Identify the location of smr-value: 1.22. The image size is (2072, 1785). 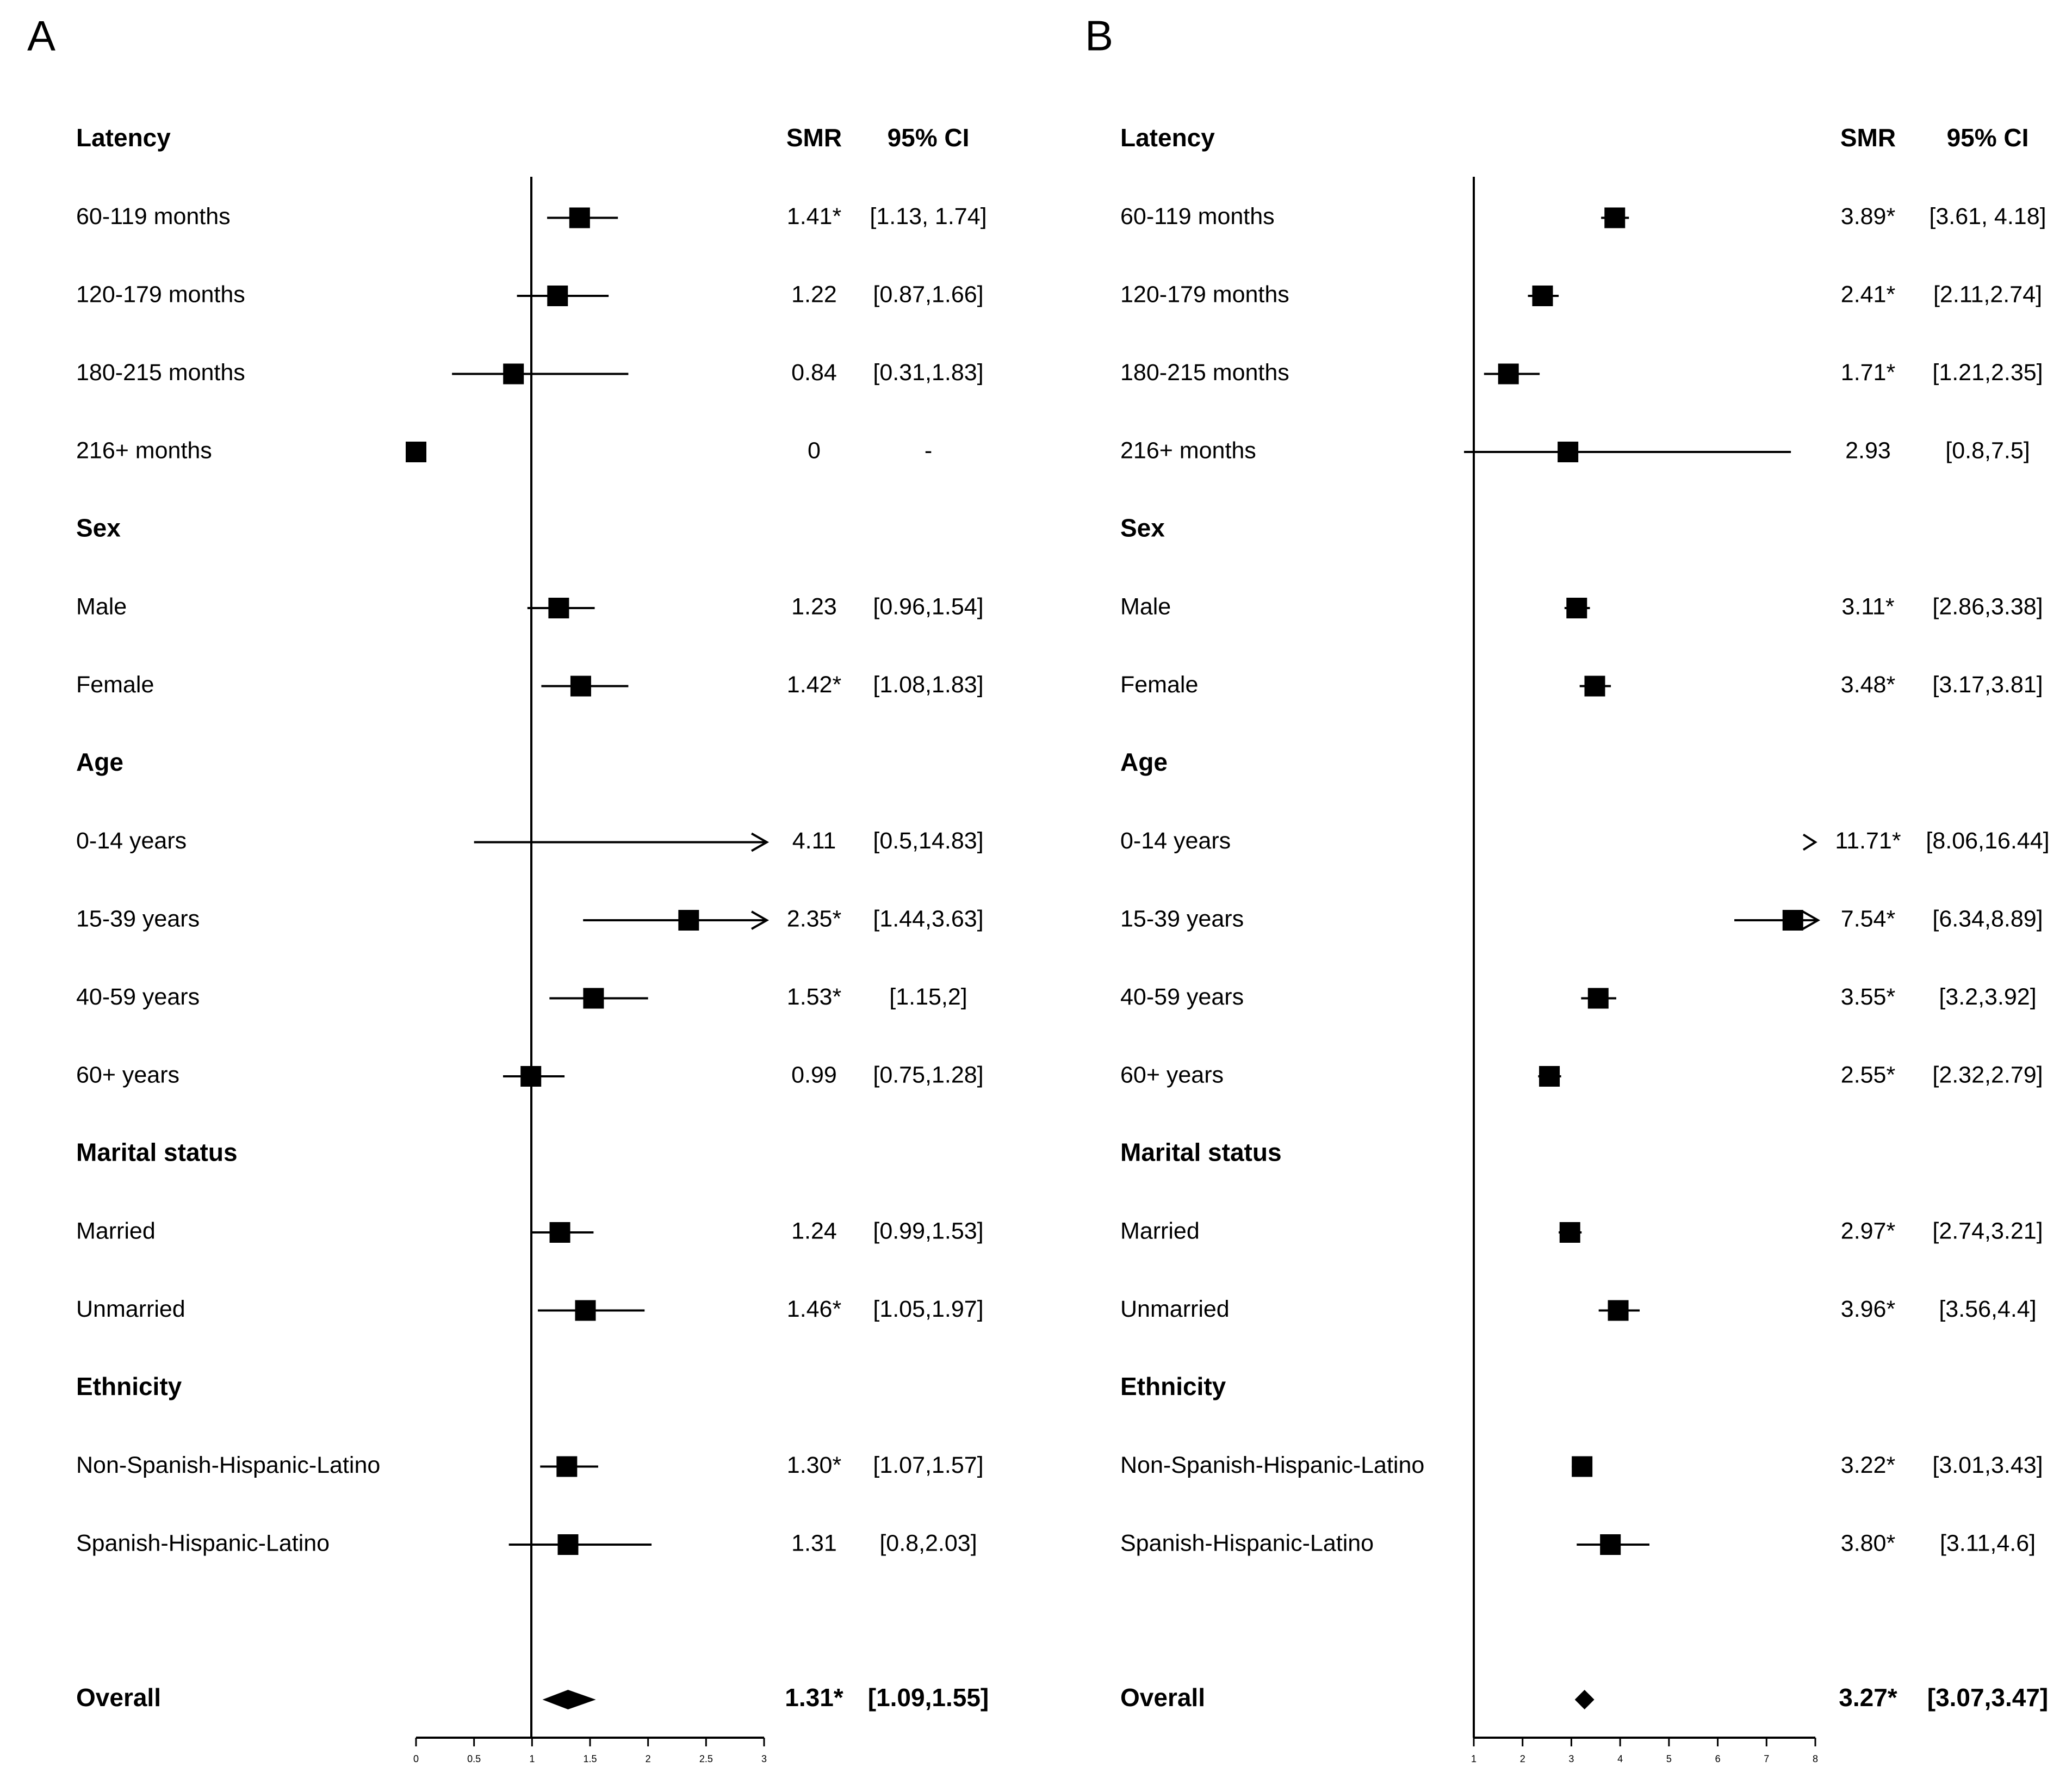
(814, 294).